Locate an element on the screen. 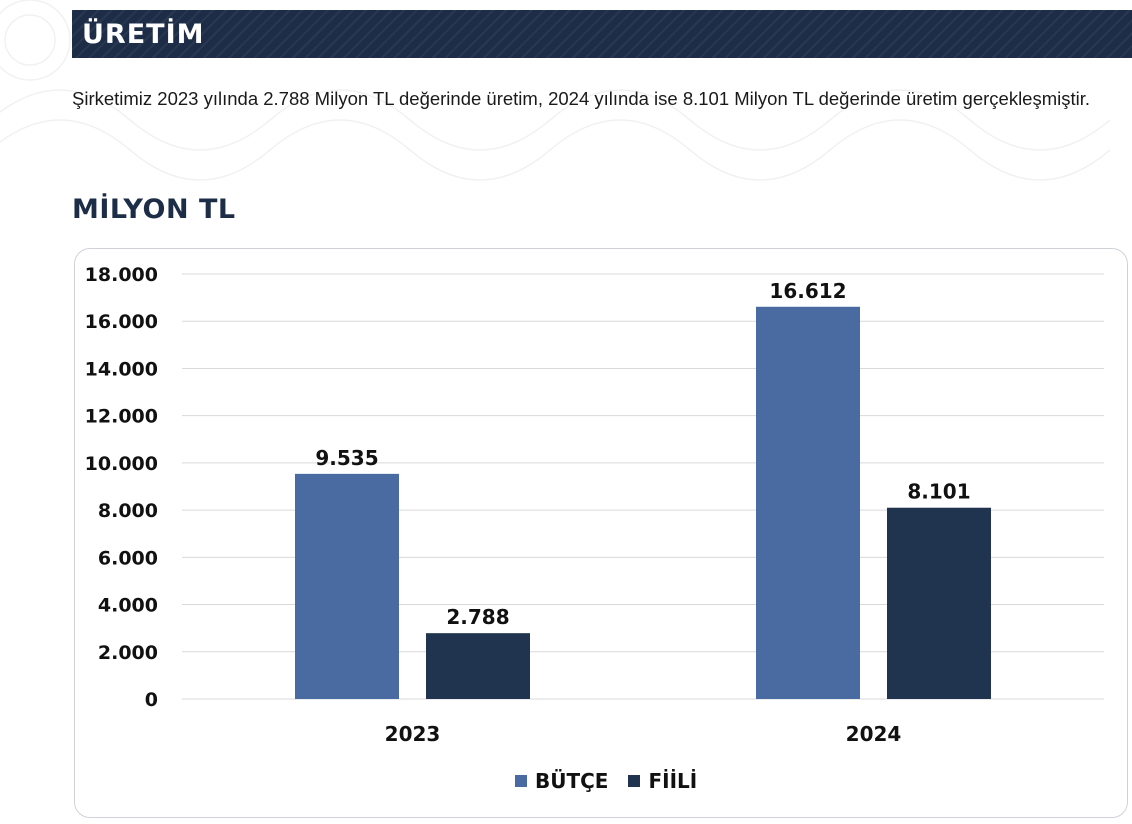 The height and width of the screenshot is (824, 1132). legend-item-butce: BÜTÇE is located at coordinates (561, 781).